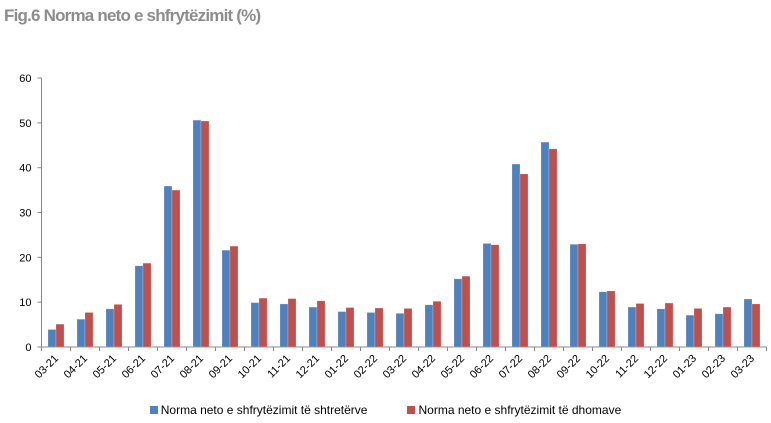 This screenshot has width=771, height=423. I want to click on x-tick-label: 06-22, so click(482, 367).